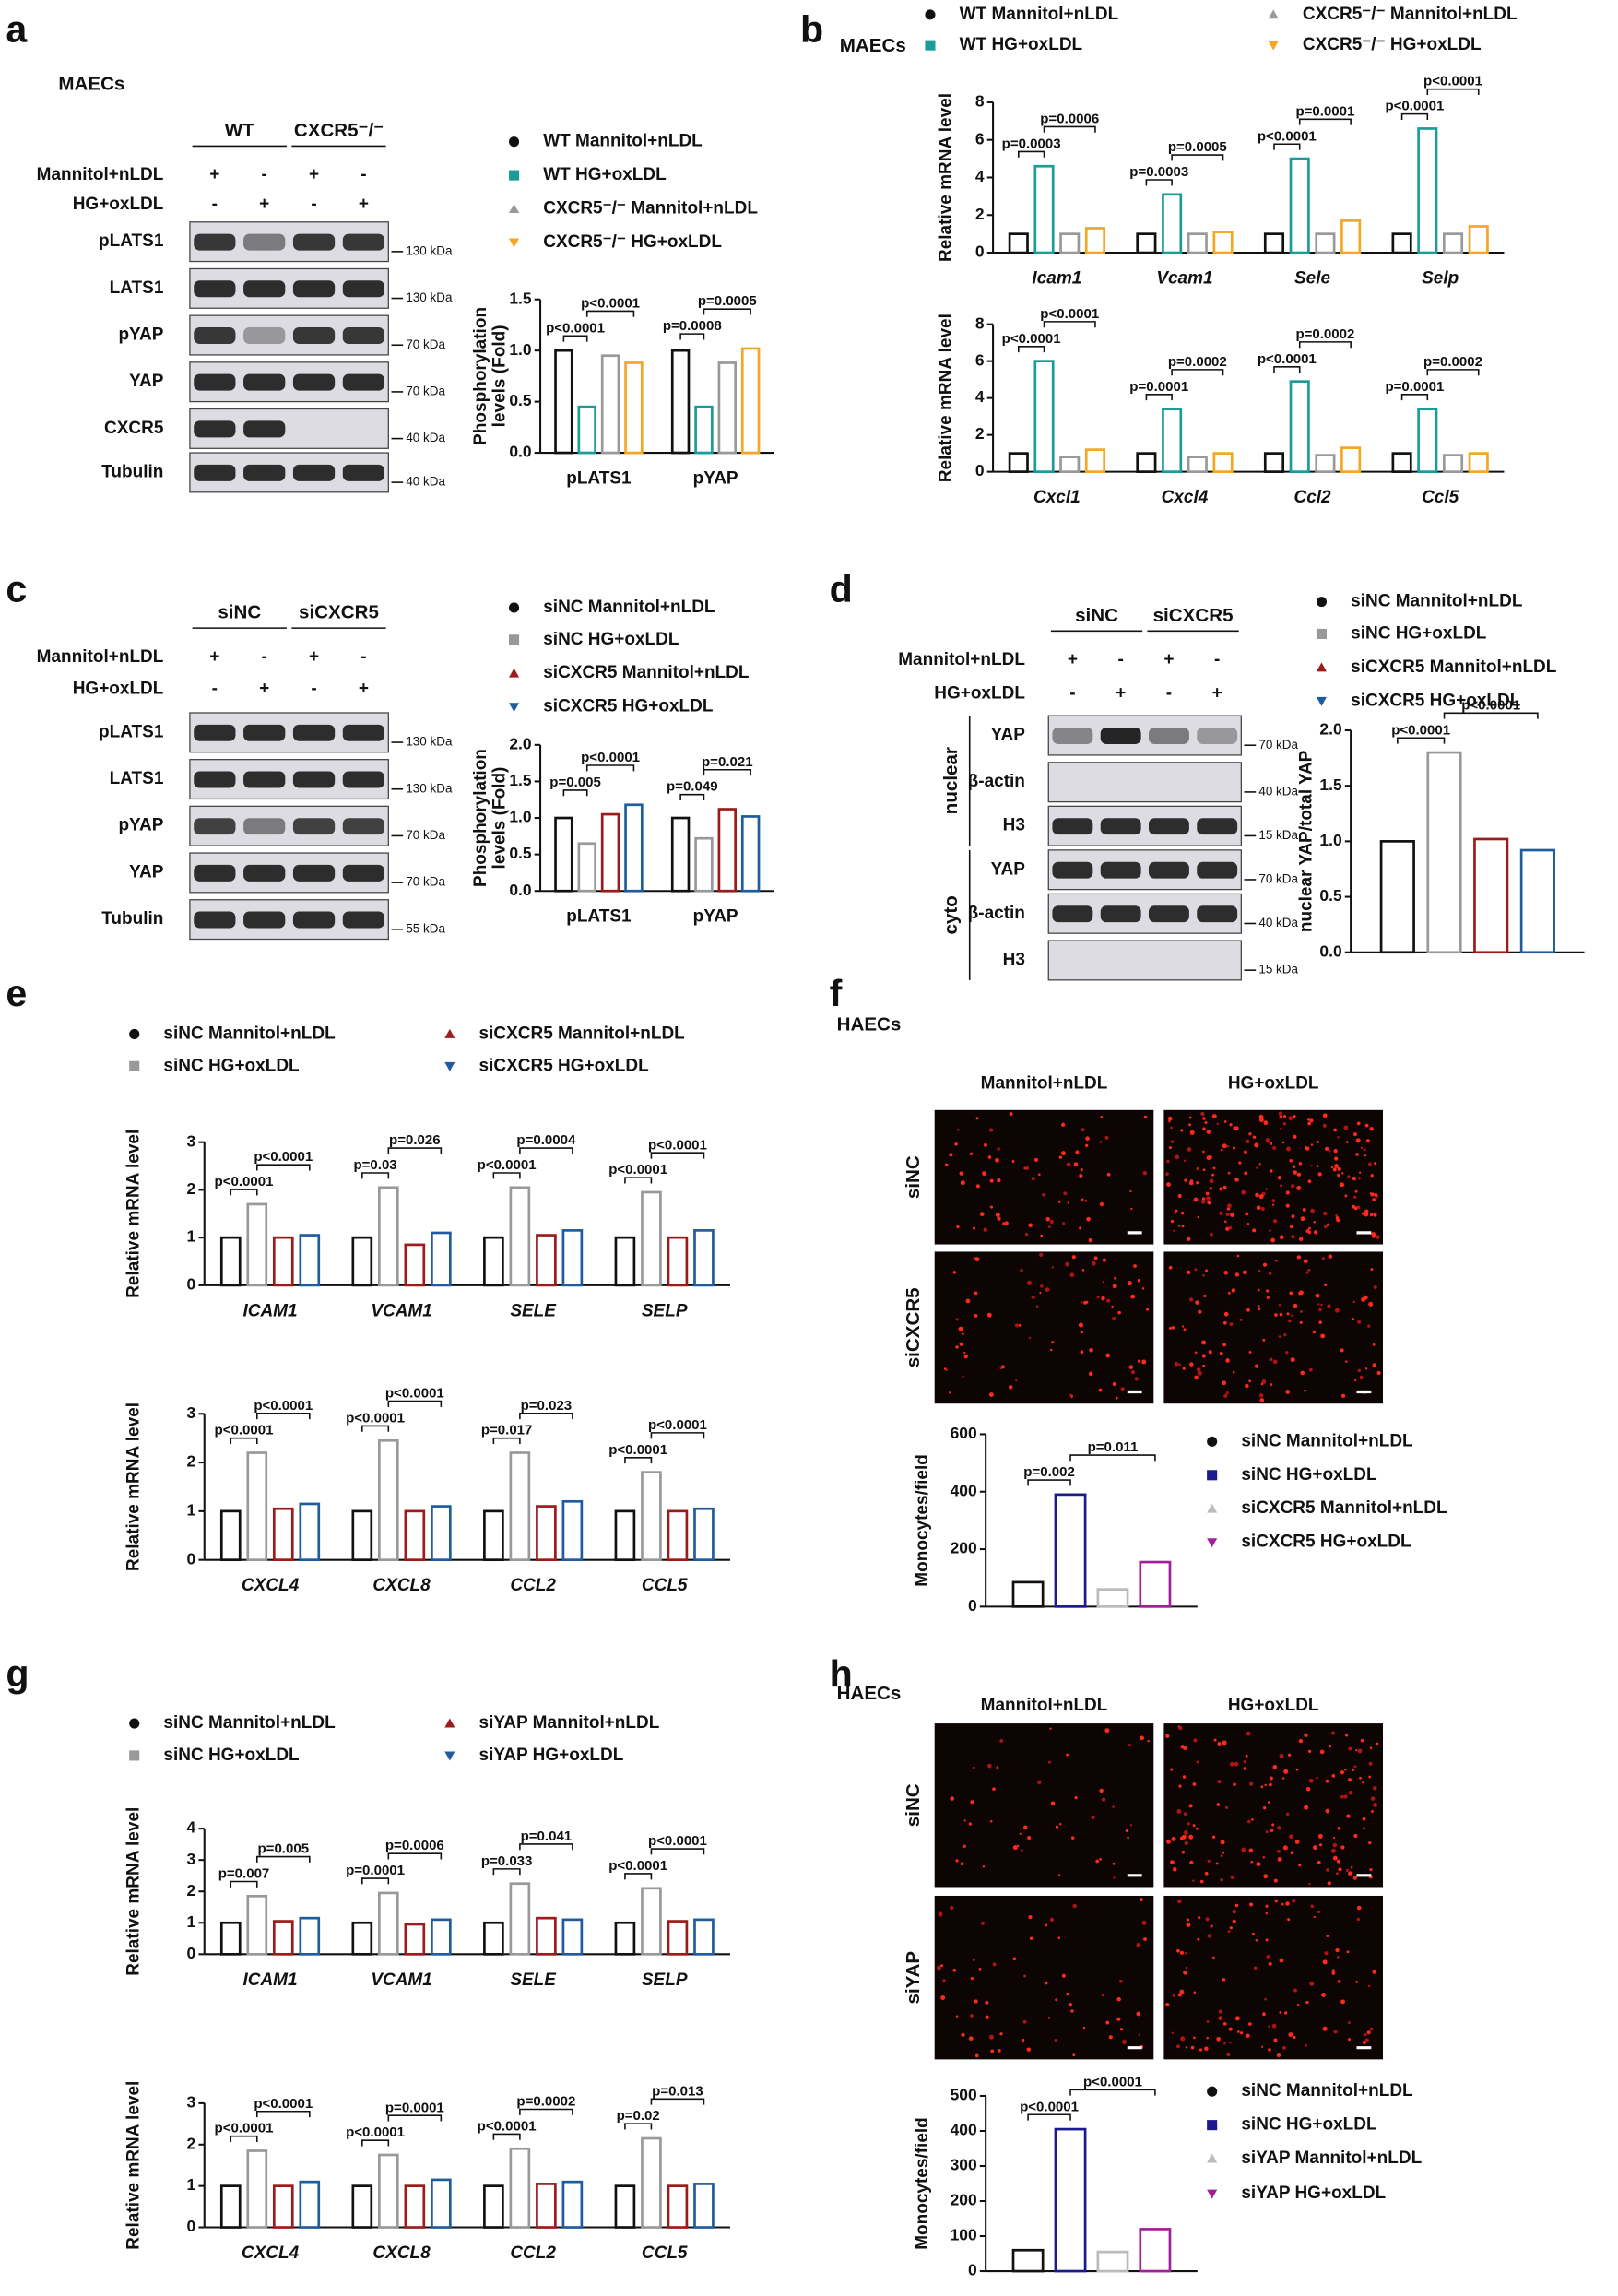  What do you see at coordinates (564, 1065) in the screenshot?
I see `legend-label: siCXCR5 HG+oxLDL` at bounding box center [564, 1065].